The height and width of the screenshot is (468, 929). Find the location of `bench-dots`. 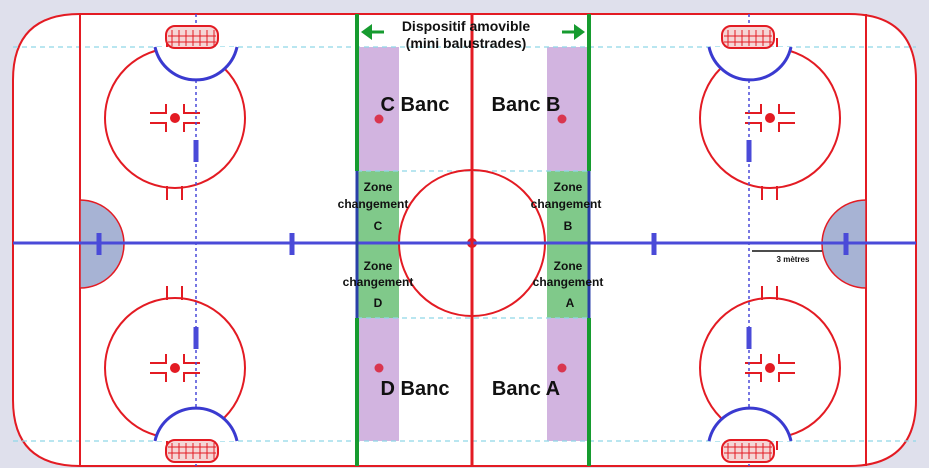

bench-dots is located at coordinates (470, 243).